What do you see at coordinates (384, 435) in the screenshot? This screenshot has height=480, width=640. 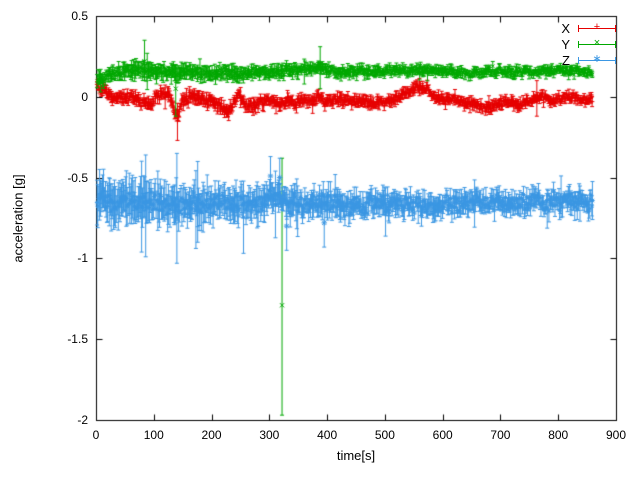 I see `x-tick-label: 500` at bounding box center [384, 435].